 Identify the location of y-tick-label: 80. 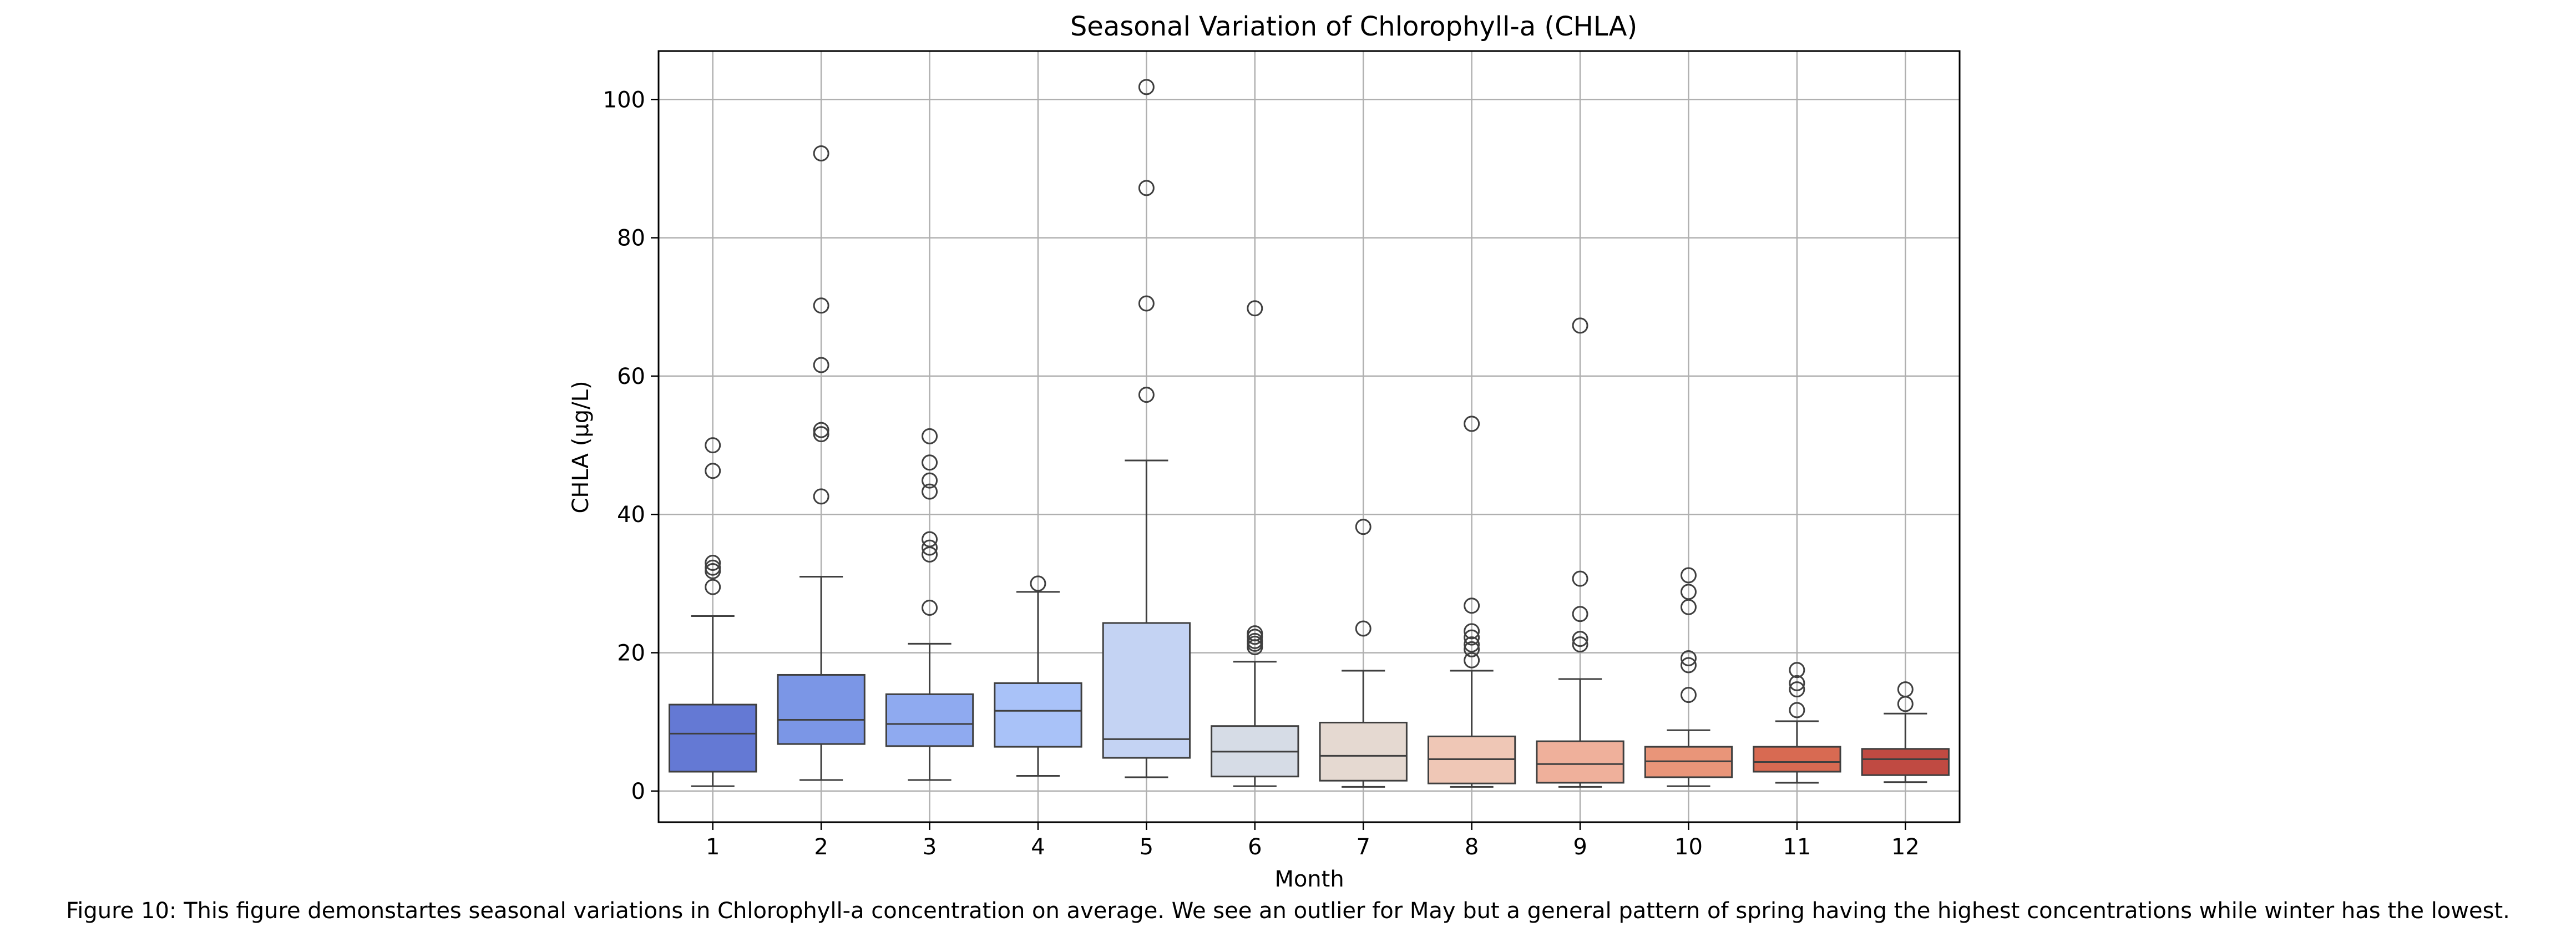
(631, 238).